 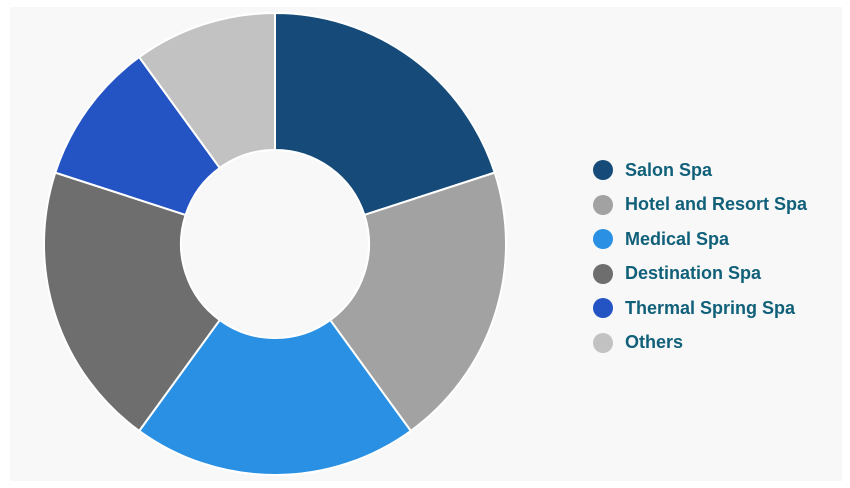 What do you see at coordinates (677, 238) in the screenshot?
I see `legend-label: Medical Spa` at bounding box center [677, 238].